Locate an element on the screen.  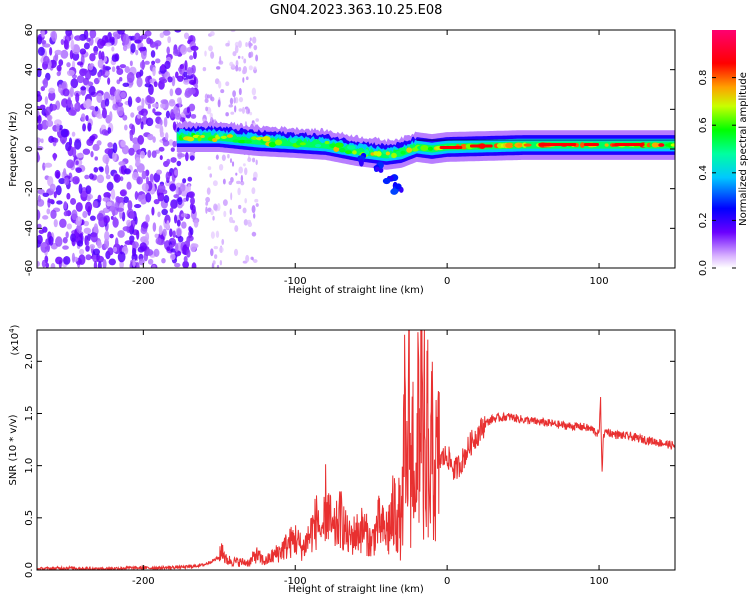
snr-scale-label: (x104) is located at coordinates (14, 339).